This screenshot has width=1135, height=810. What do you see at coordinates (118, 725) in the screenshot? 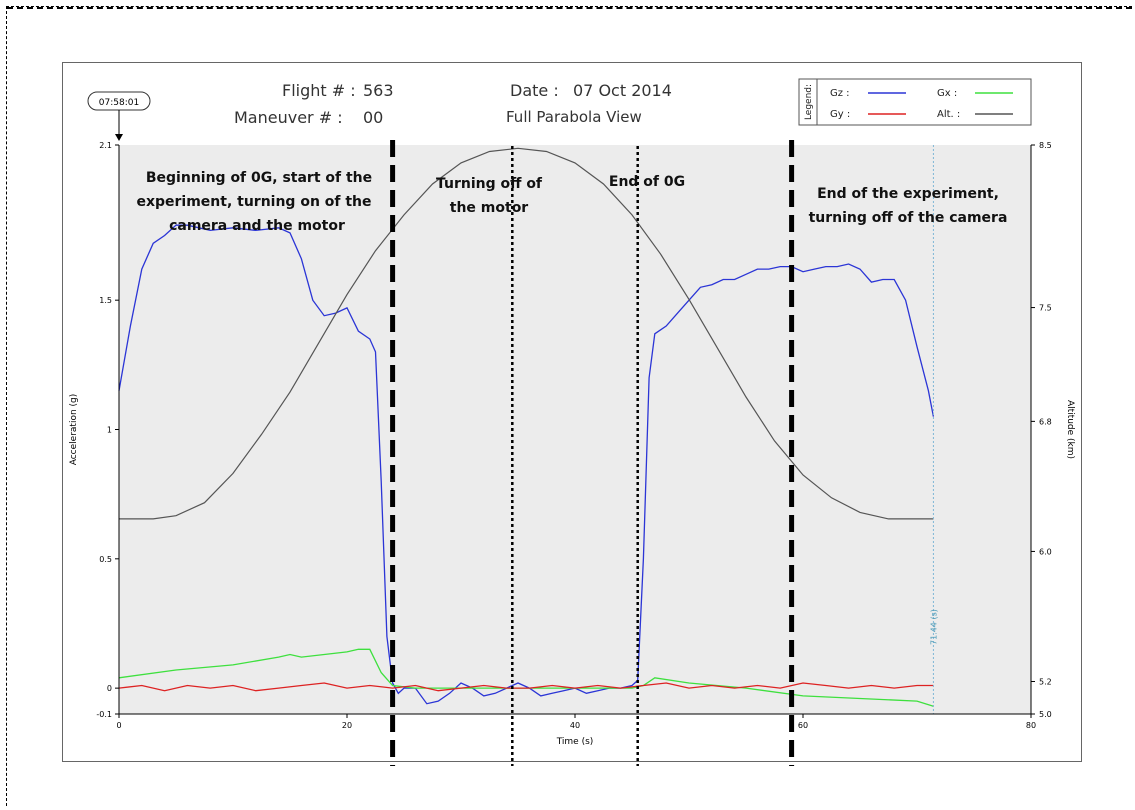
I see `x-tick-label: 0` at bounding box center [118, 725].